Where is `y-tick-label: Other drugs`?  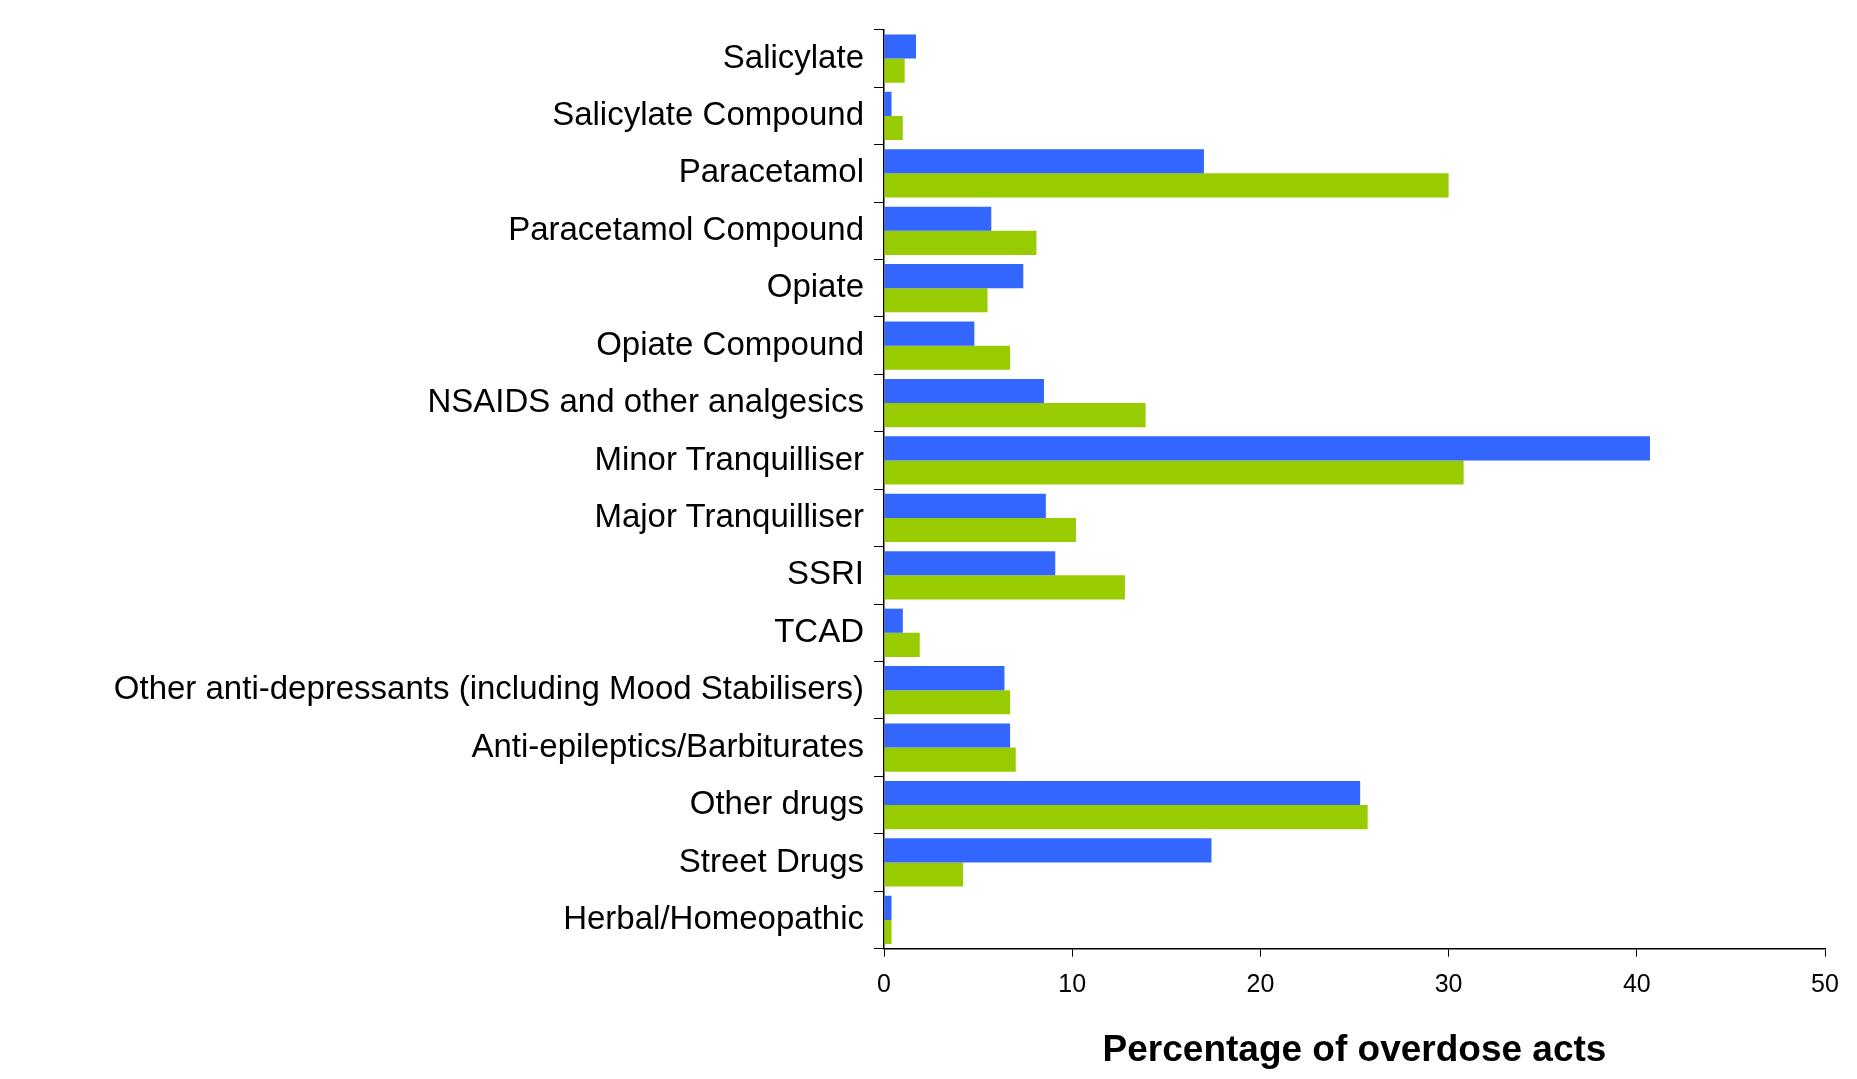 y-tick-label: Other drugs is located at coordinates (776, 803).